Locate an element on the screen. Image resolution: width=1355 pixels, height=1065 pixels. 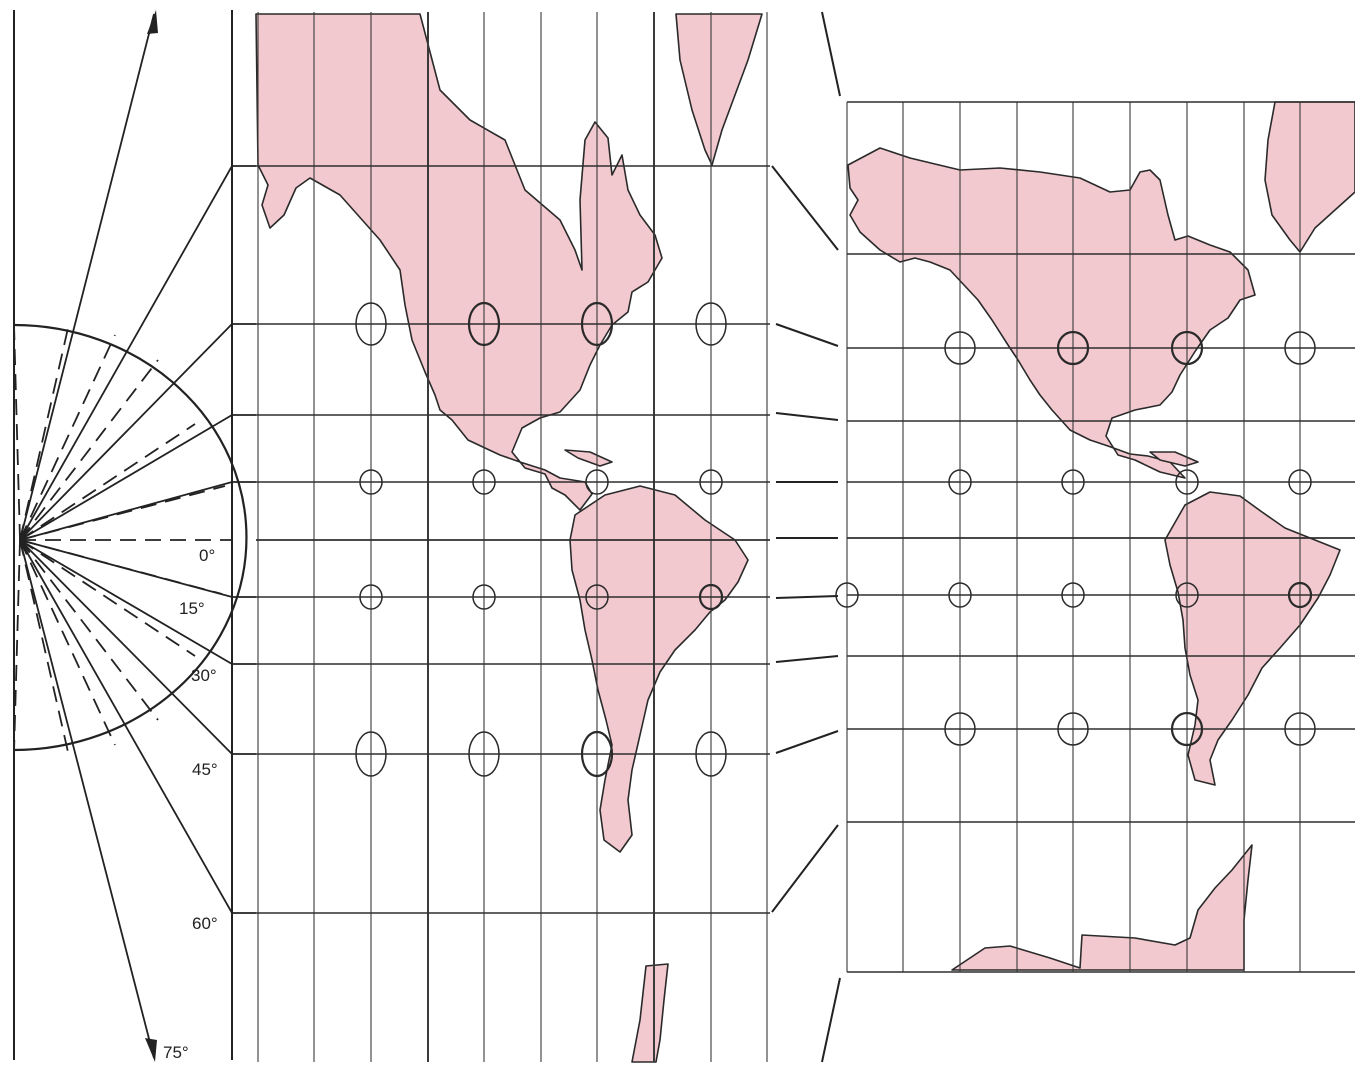
latitude-label-45: 45° is located at coordinates (205, 769).